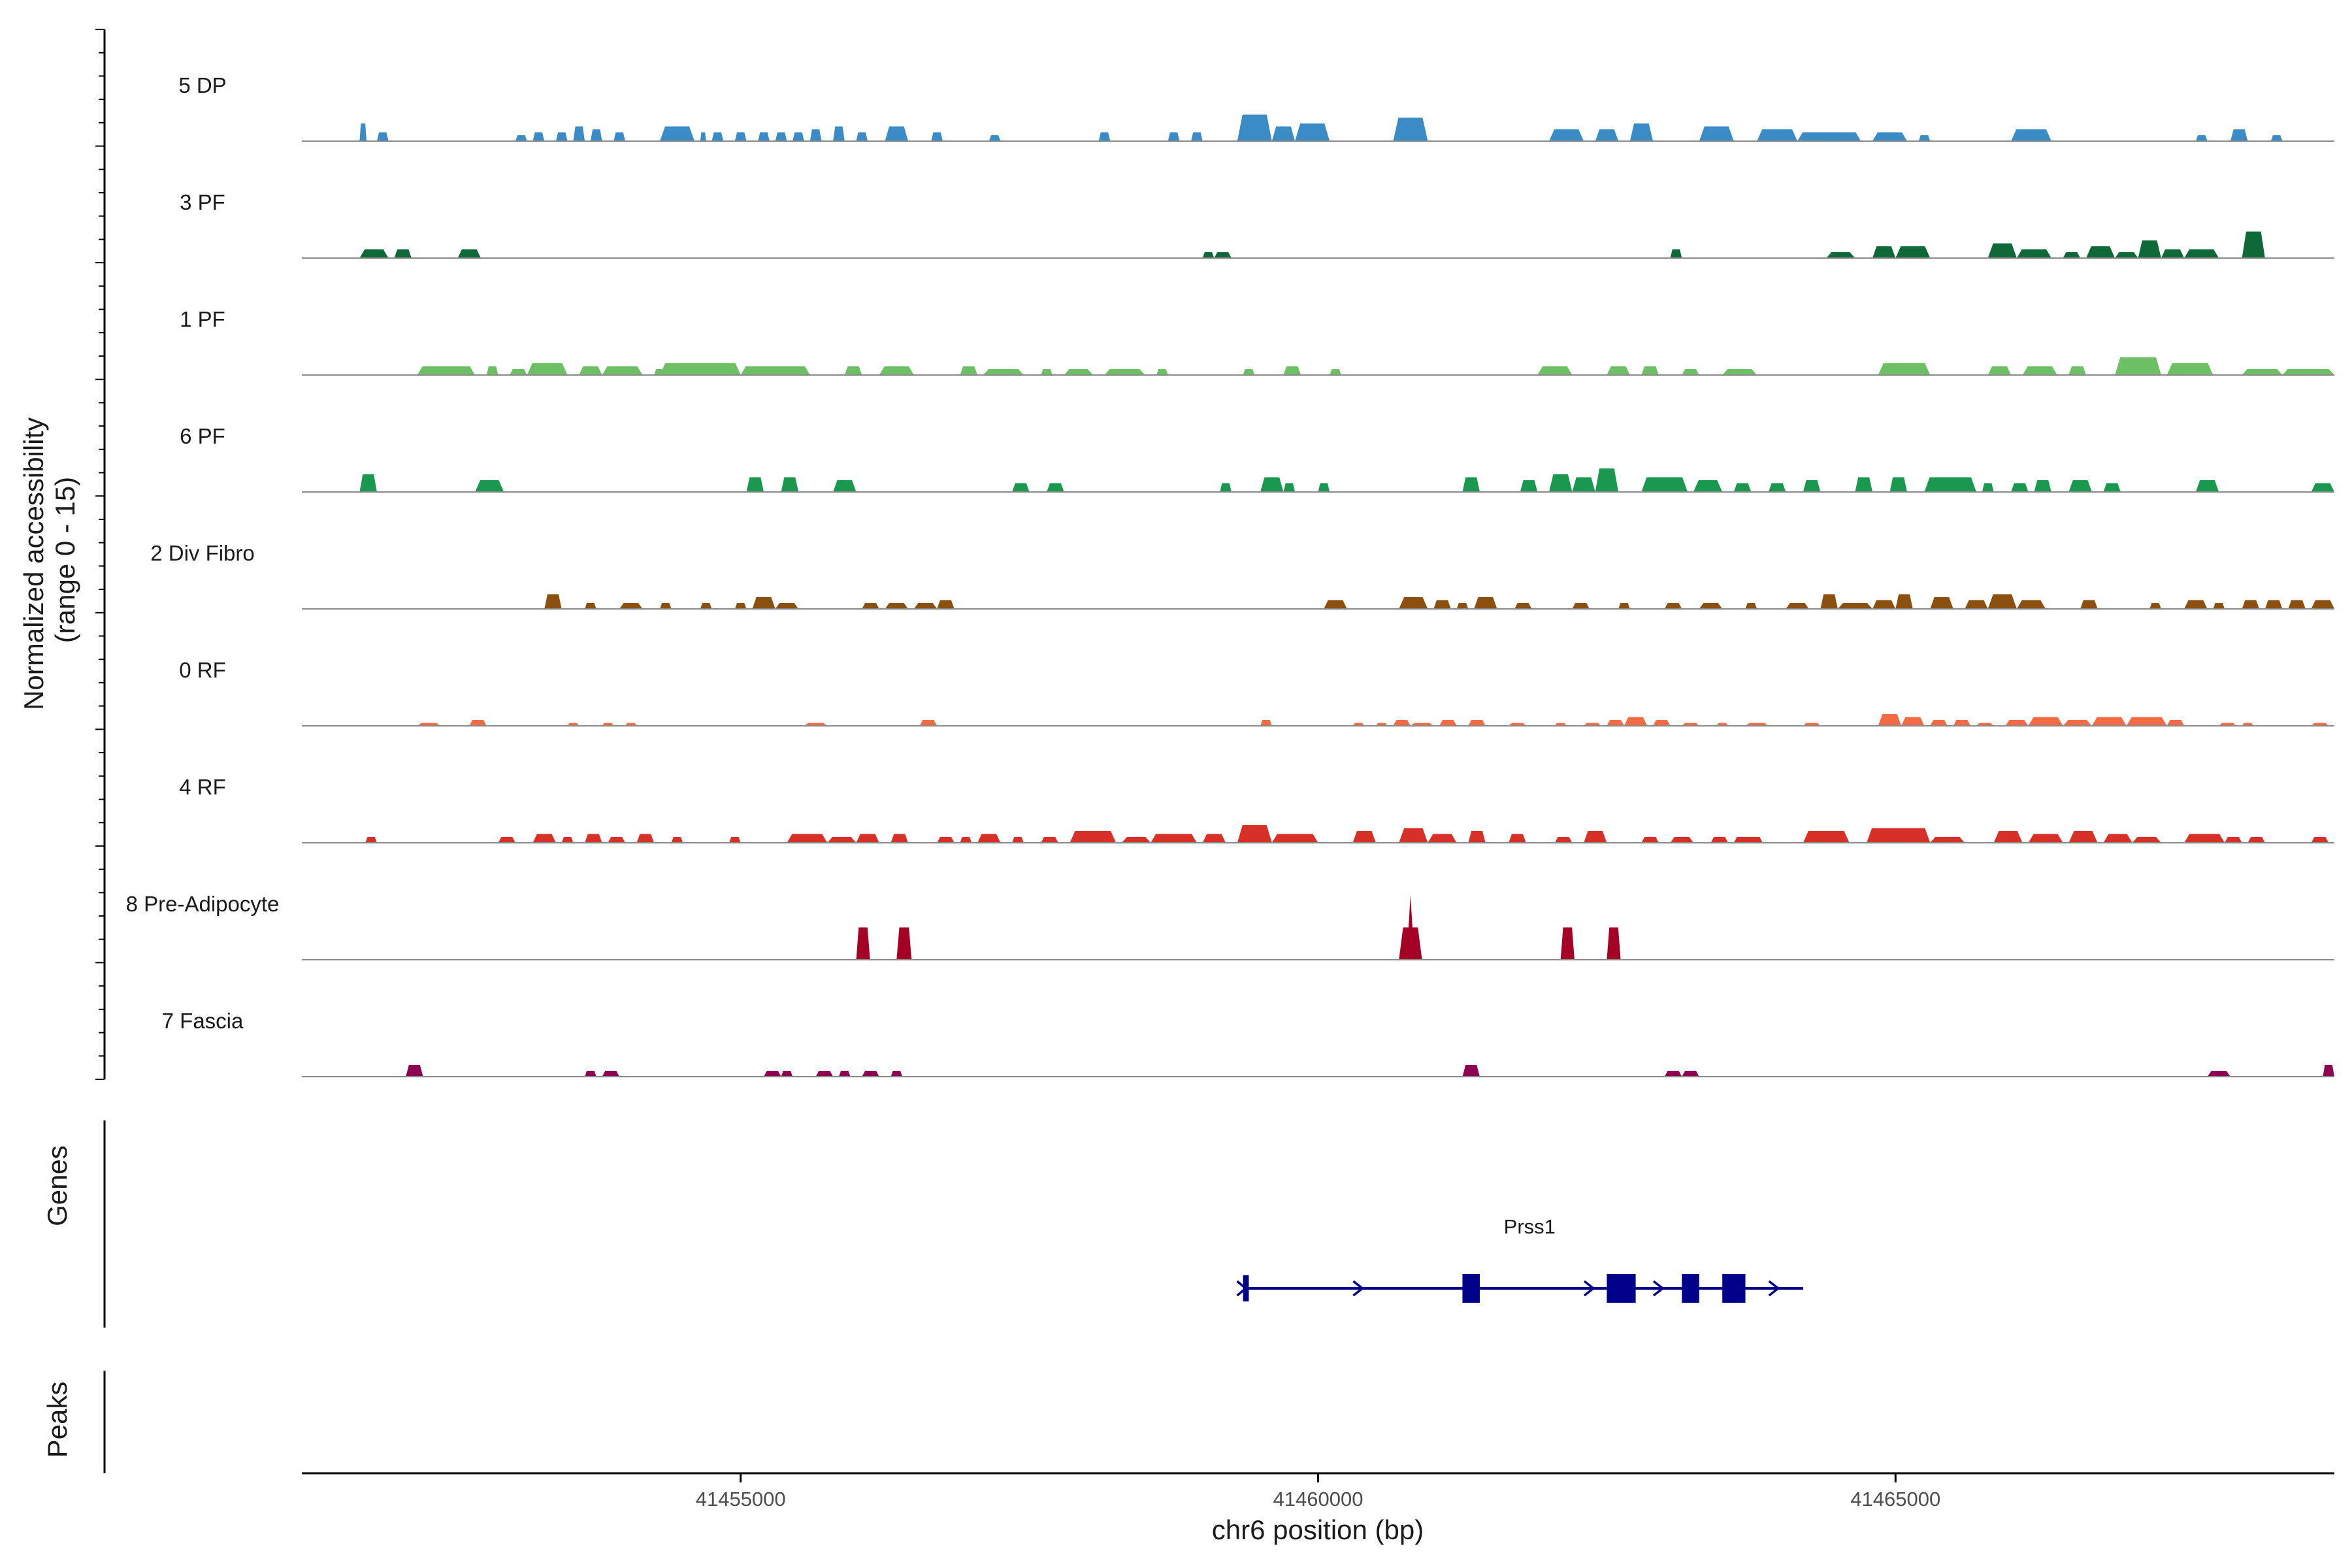 The height and width of the screenshot is (1568, 2352). I want to click on track-label: 0 RF, so click(202, 670).